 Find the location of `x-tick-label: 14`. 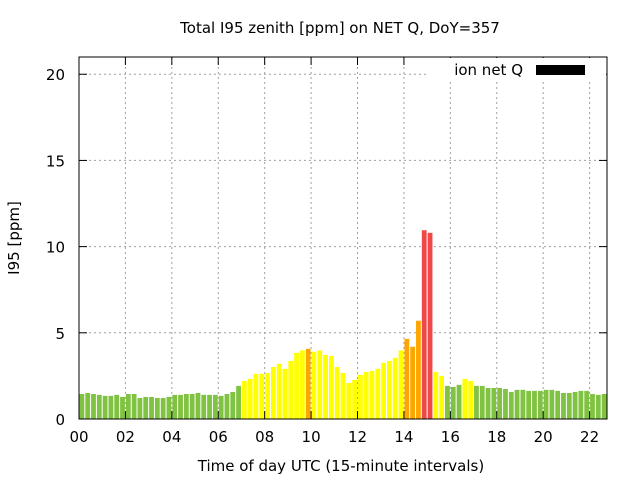

x-tick-label: 14 is located at coordinates (403, 437).